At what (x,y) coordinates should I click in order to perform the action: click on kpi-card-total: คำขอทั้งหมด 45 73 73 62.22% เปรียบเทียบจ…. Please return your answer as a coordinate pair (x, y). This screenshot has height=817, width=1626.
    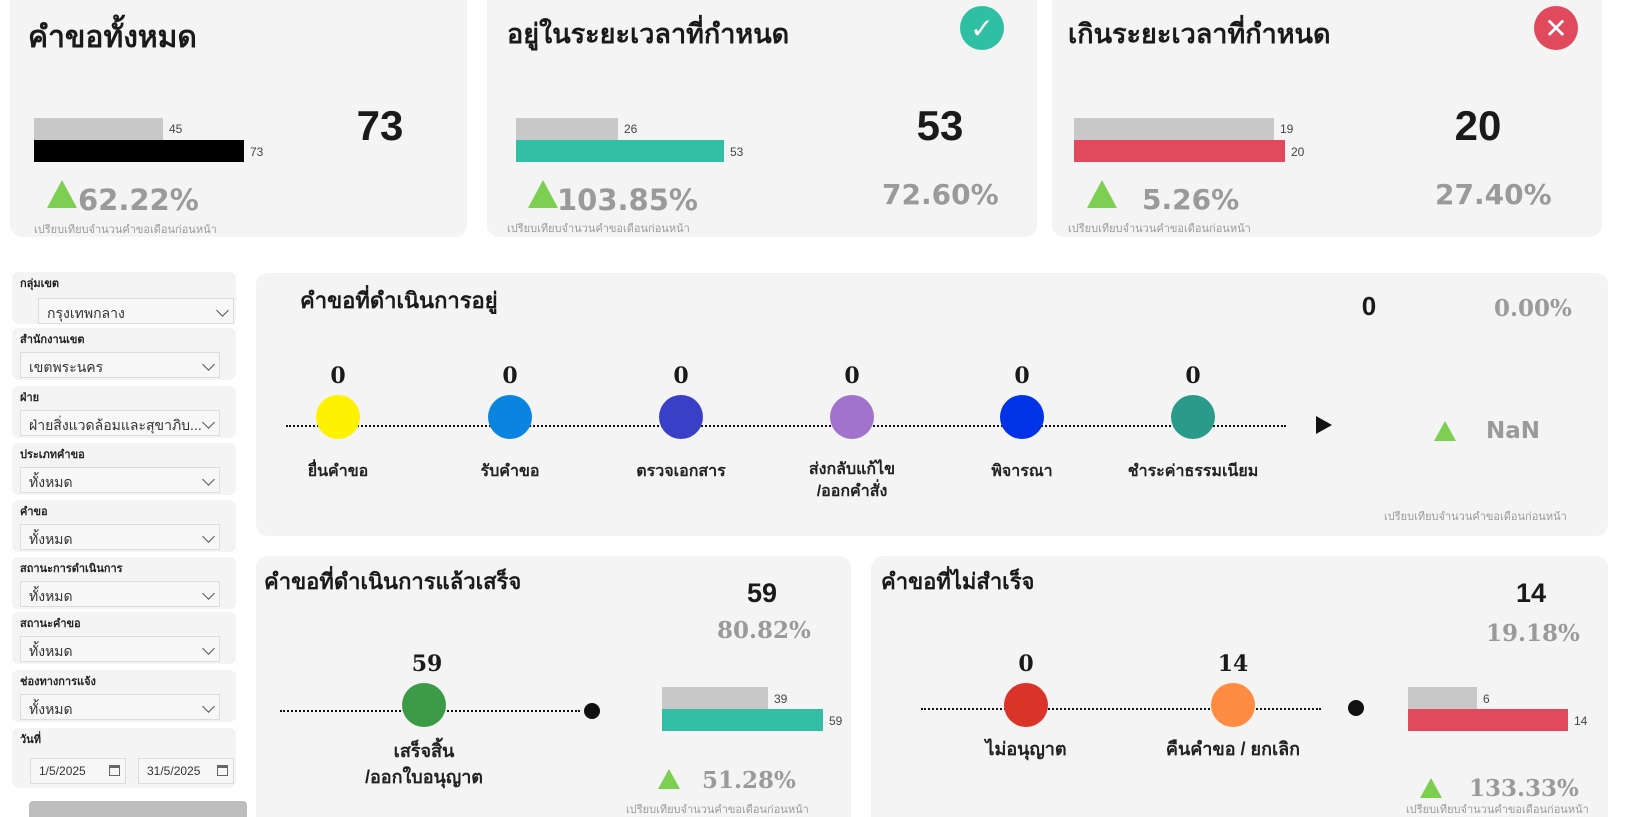
    Looking at the image, I should click on (238, 118).